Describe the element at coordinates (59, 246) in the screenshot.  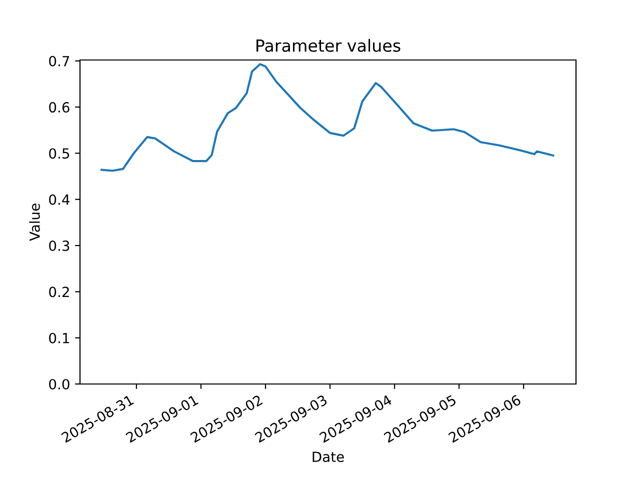
I see `y-tick-label: 0.3` at that location.